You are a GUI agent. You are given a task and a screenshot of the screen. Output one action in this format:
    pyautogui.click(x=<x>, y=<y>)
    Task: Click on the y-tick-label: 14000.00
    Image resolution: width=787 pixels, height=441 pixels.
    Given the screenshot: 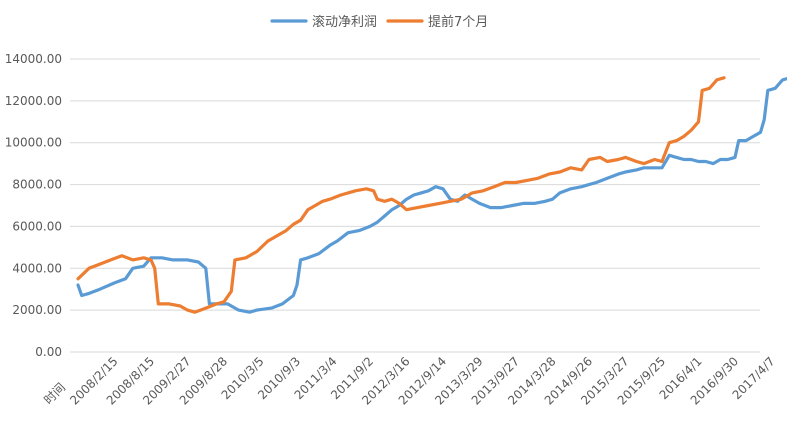 What is the action you would take?
    pyautogui.click(x=33, y=59)
    